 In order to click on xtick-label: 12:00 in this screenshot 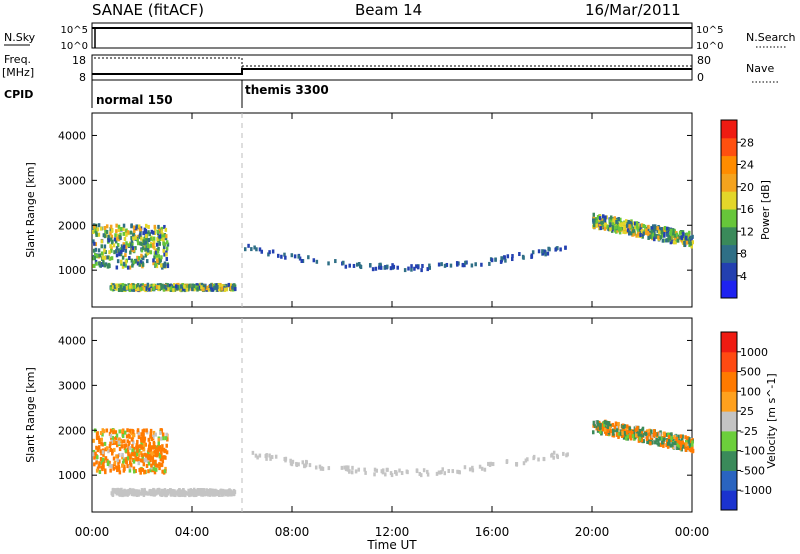, I will do `click(392, 532)`.